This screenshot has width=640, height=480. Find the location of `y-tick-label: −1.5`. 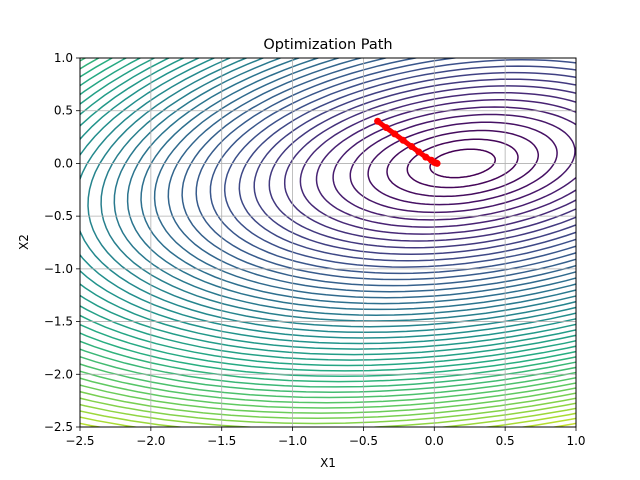

y-tick-label: −1.5 is located at coordinates (58, 322).